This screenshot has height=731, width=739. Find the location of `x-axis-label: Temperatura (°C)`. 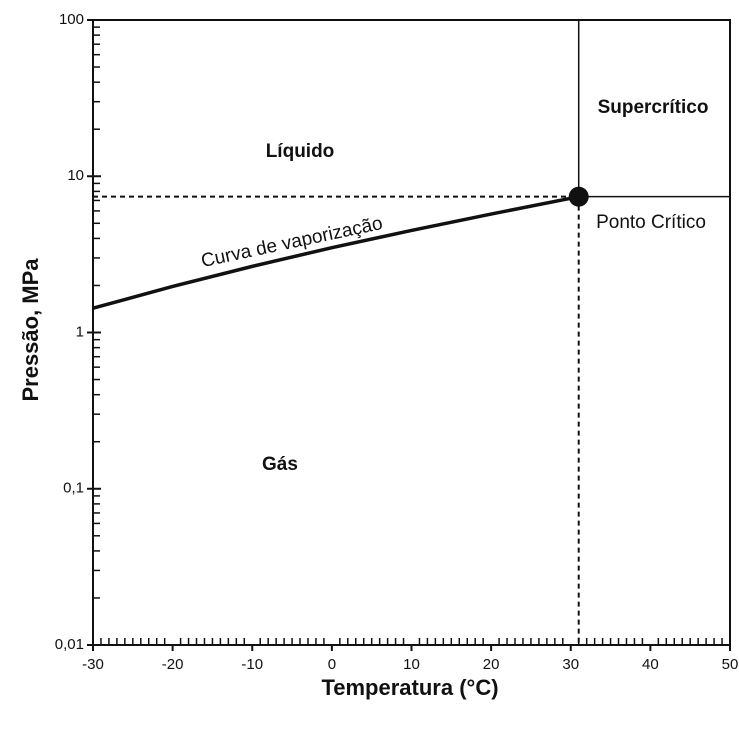

x-axis-label: Temperatura (°C) is located at coordinates (409, 687).